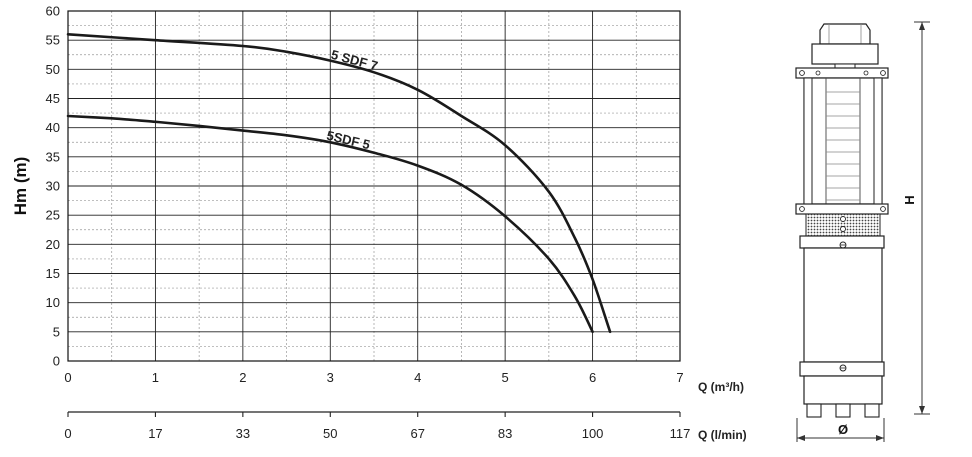 The image size is (972, 457). Describe the element at coordinates (721, 387) in the screenshot. I see `x-axis-label: Q (m³/h)` at that location.